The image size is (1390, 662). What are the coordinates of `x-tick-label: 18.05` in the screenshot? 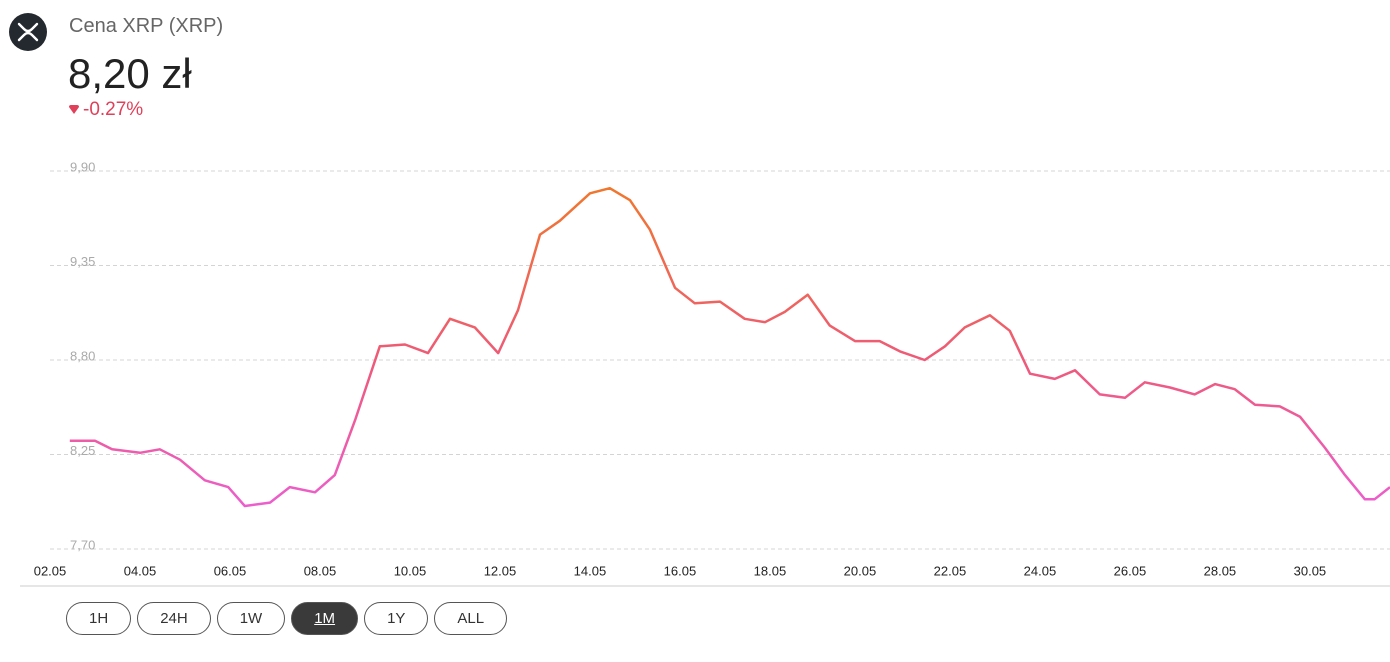 It's located at (770, 570).